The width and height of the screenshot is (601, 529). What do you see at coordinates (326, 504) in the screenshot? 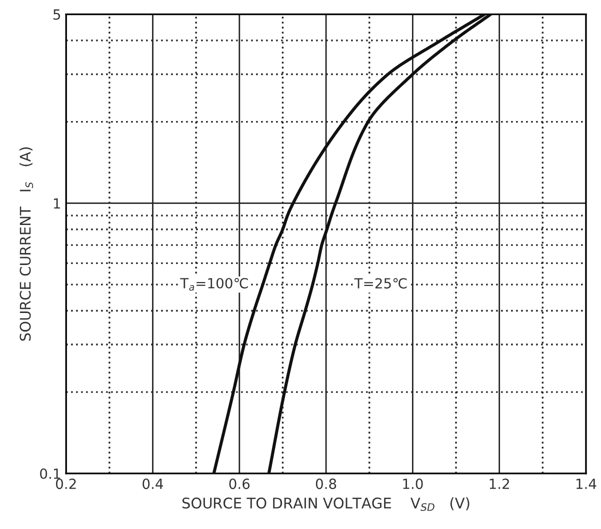
I see `text: SOURCE TO DRAIN VOLTAGE V$_{SD}$ (V)` at bounding box center [326, 504].